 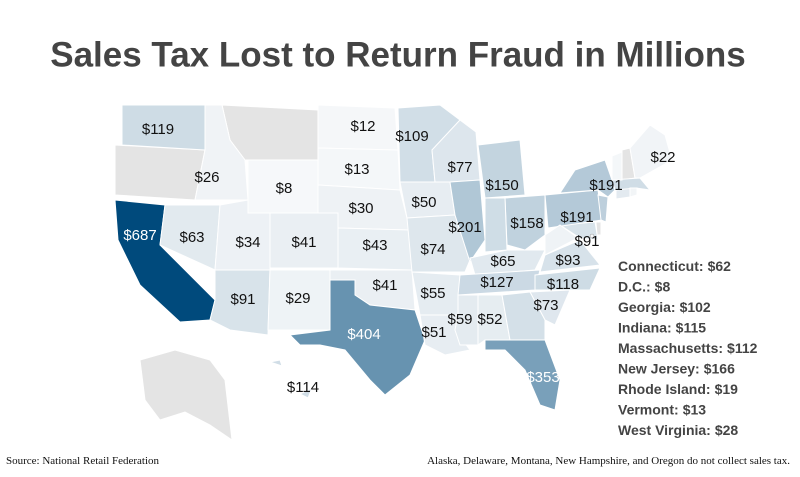 I want to click on value-label: $118, so click(x=563, y=284).